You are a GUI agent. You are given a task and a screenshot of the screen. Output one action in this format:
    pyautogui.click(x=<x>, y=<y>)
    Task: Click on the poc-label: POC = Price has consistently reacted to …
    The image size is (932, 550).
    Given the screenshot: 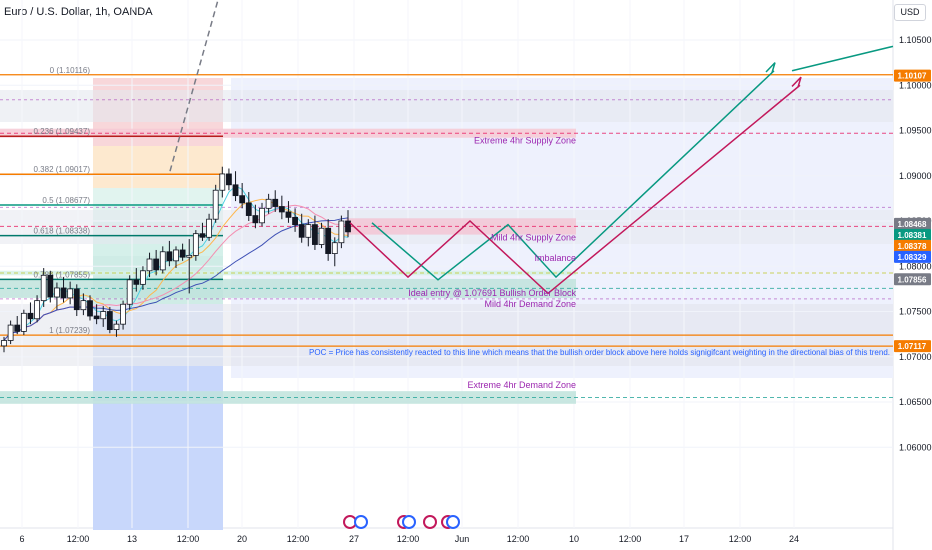 What is the action you would take?
    pyautogui.click(x=599, y=352)
    